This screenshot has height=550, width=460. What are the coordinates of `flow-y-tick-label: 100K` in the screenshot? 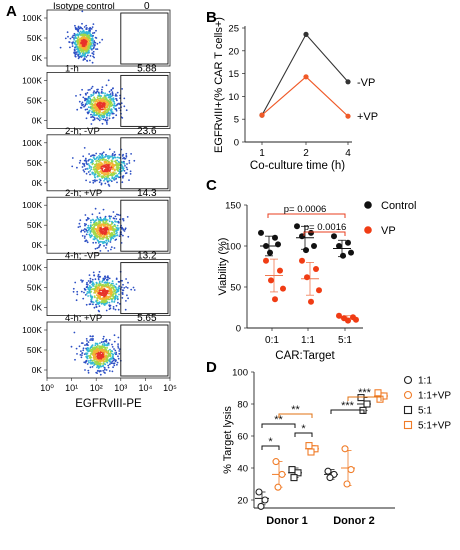 It's located at (32, 205).